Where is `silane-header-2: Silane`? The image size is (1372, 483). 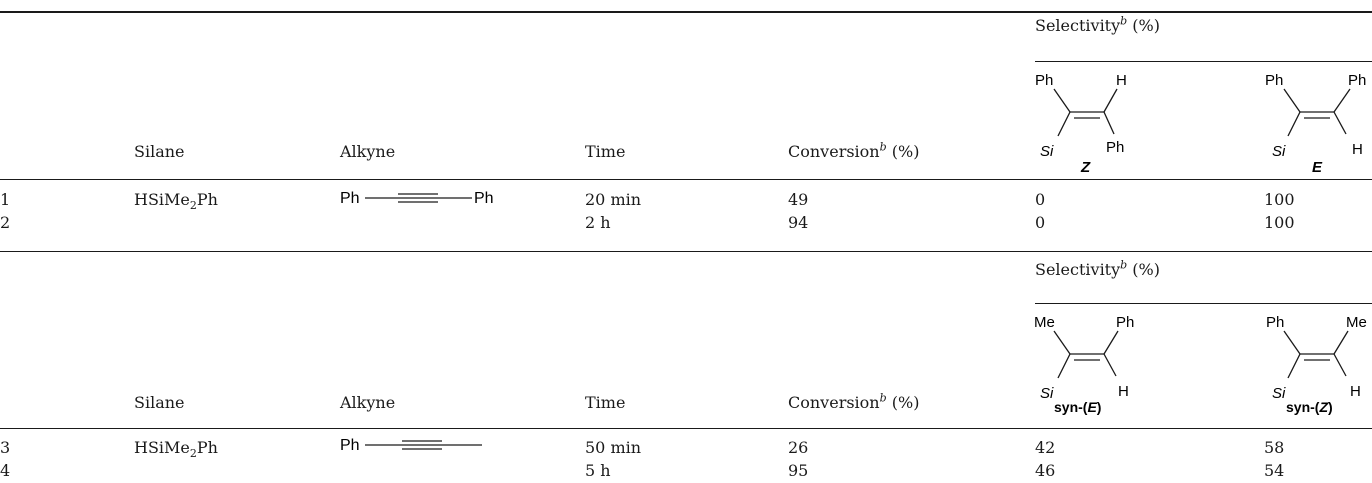 silane-header-2: Silane is located at coordinates (159, 402).